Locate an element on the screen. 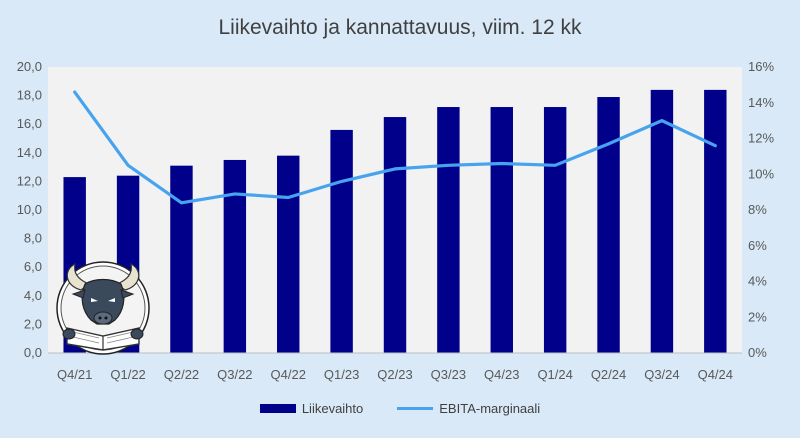 The height and width of the screenshot is (438, 800). right-tick-label: 4% is located at coordinates (757, 281).